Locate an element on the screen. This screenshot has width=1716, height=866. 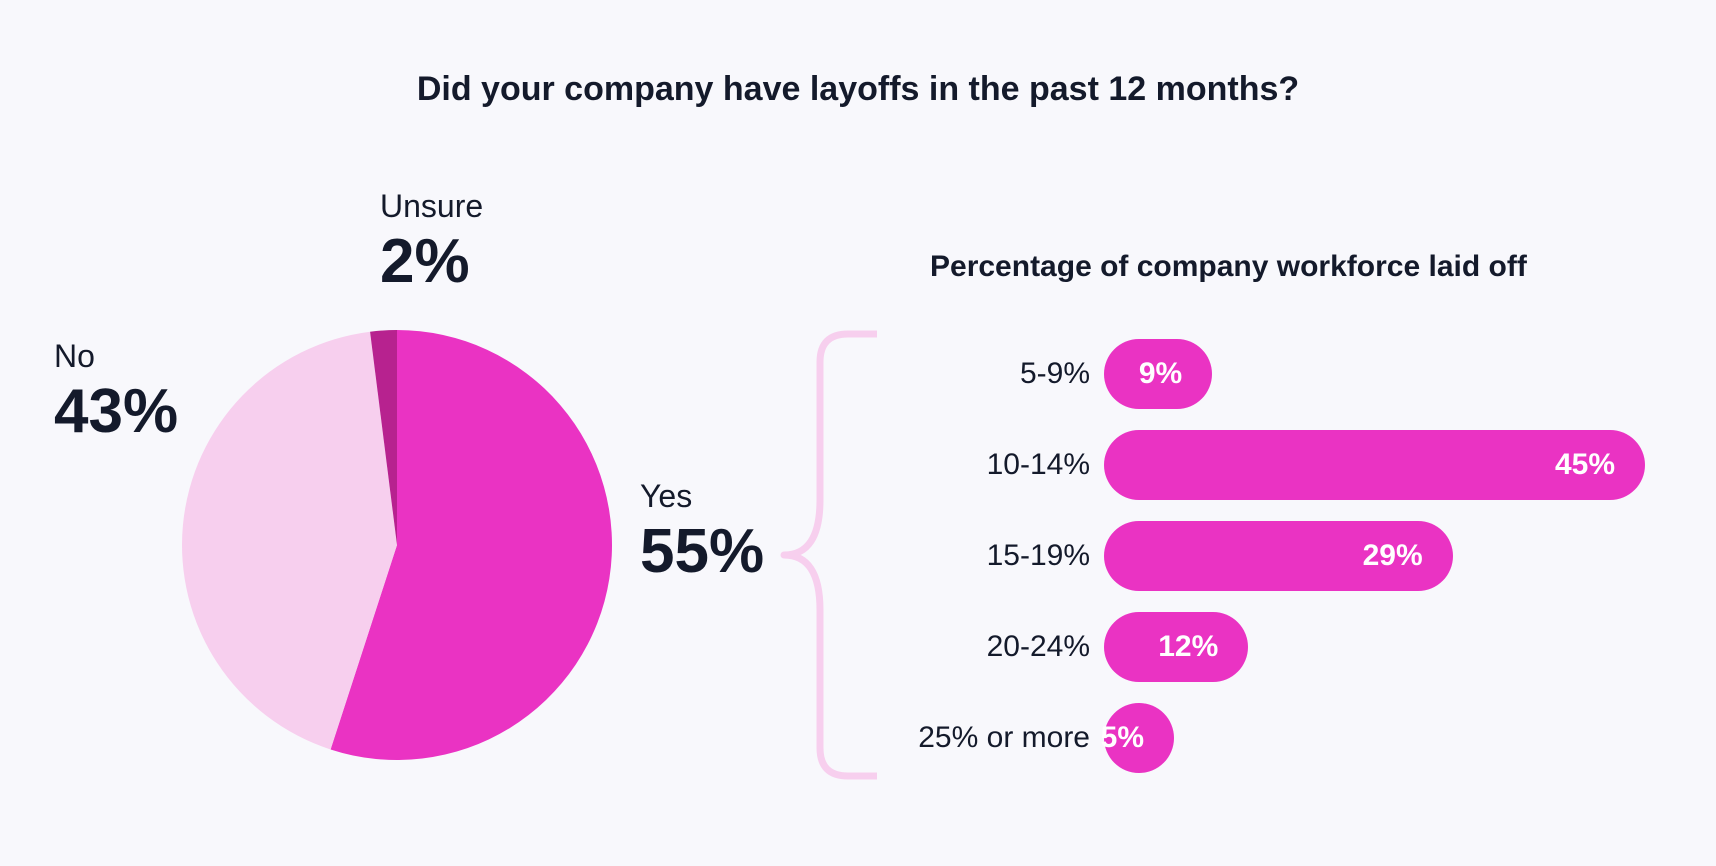
slice-name: No is located at coordinates (74, 356).